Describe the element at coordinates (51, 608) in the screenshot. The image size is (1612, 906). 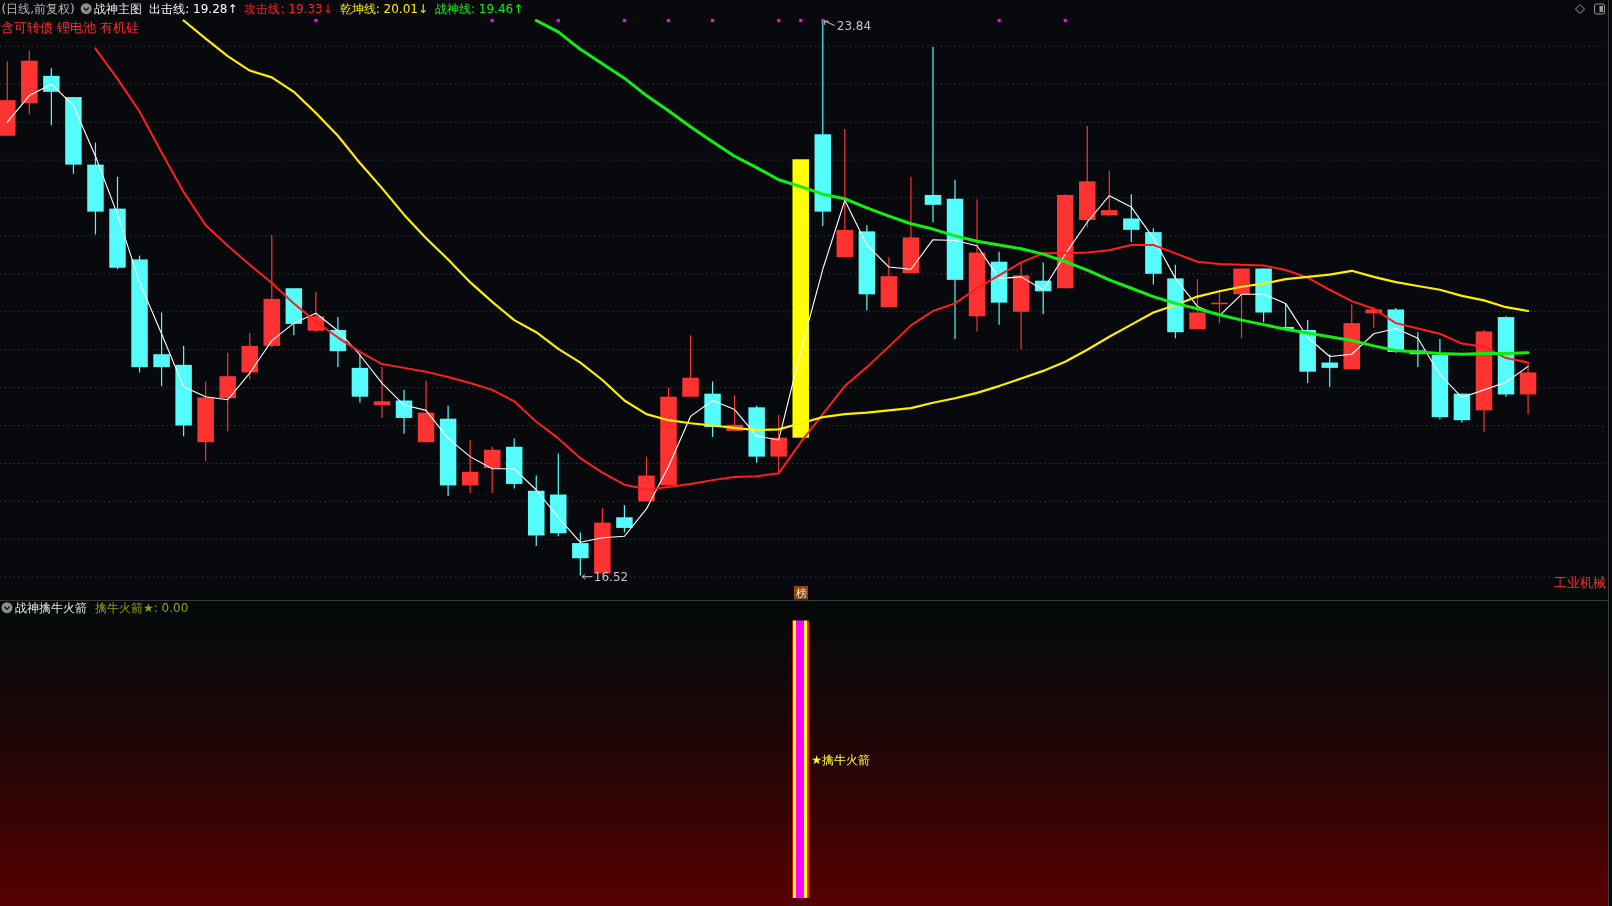
I see `chart-title: 战神擒牛火箭` at that location.